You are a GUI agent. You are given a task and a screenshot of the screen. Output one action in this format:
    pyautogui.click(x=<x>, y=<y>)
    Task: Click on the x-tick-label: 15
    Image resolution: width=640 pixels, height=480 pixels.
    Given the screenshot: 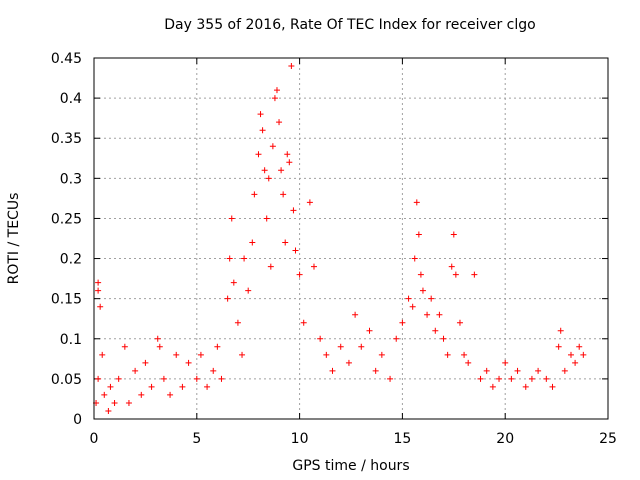 What is the action you would take?
    pyautogui.click(x=402, y=439)
    